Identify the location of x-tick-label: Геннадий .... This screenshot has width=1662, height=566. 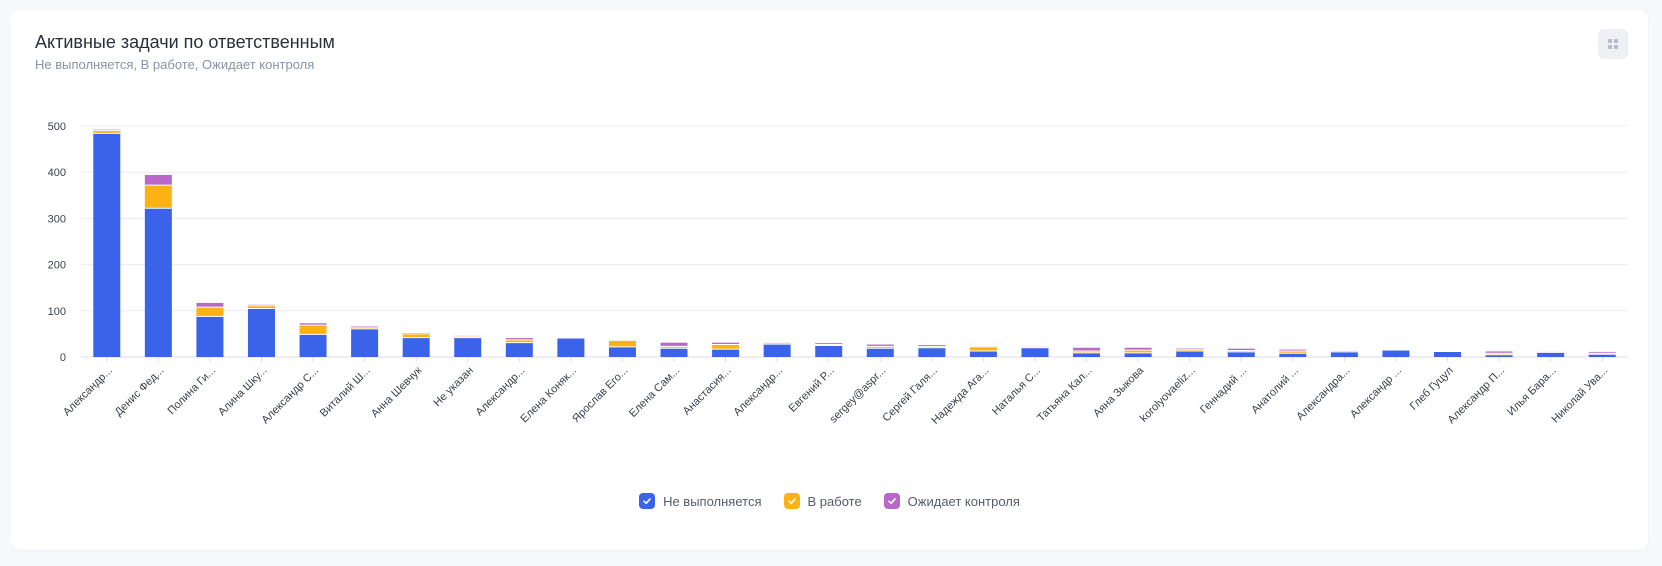
(1223, 390).